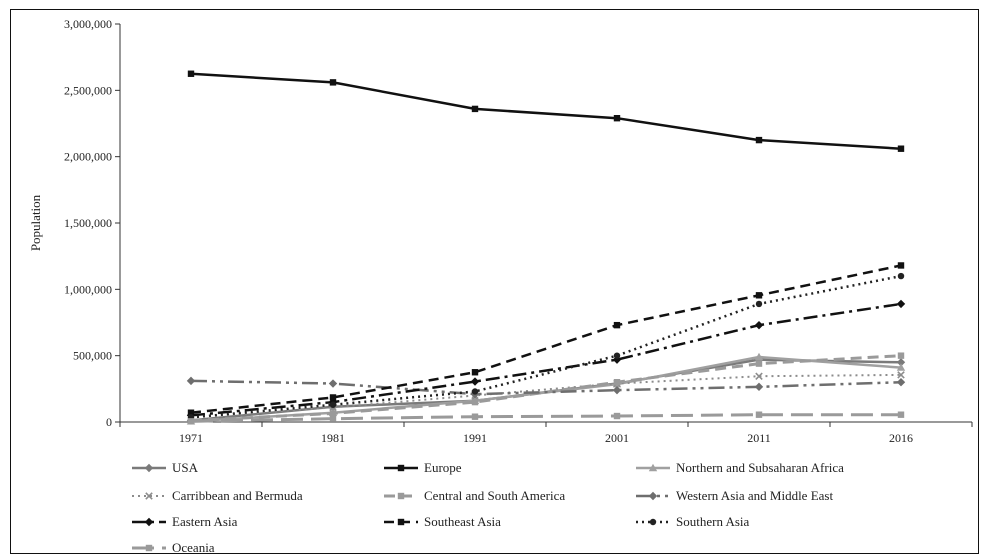 Image resolution: width=989 pixels, height=560 pixels. Describe the element at coordinates (617, 438) in the screenshot. I see `x-tick-label: 2001` at that location.